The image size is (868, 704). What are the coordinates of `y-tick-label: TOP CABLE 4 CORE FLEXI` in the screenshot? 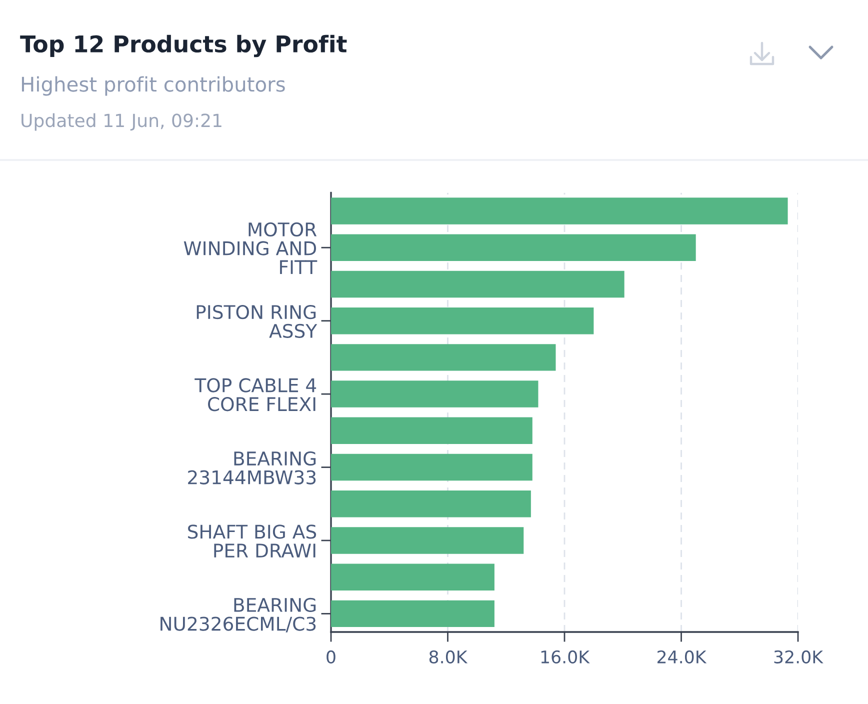 It's located at (255, 395).